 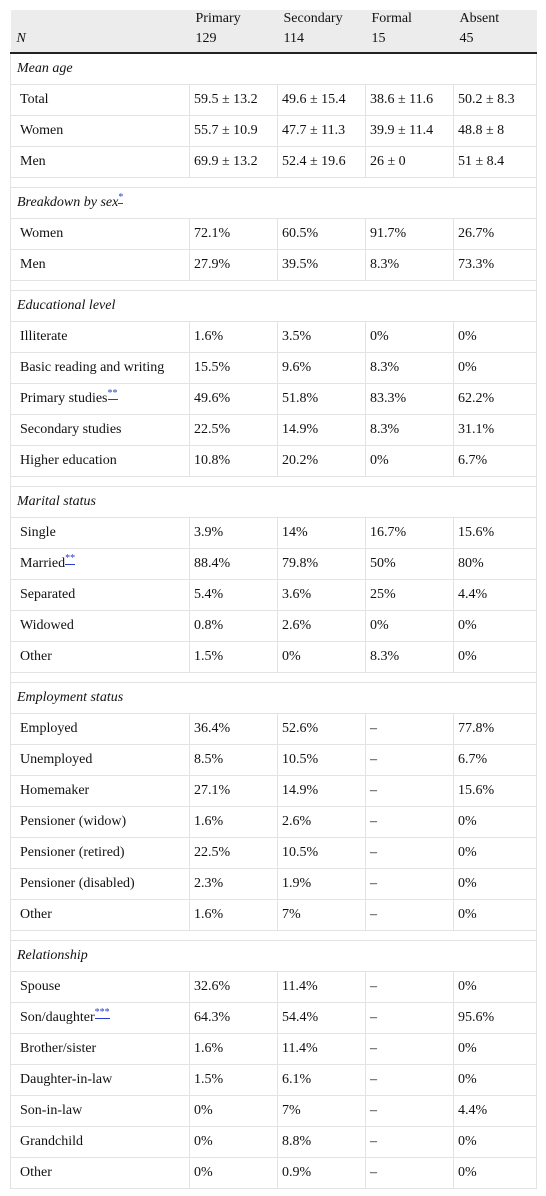 What do you see at coordinates (409, 595) in the screenshot?
I see `value-cell: 25%` at bounding box center [409, 595].